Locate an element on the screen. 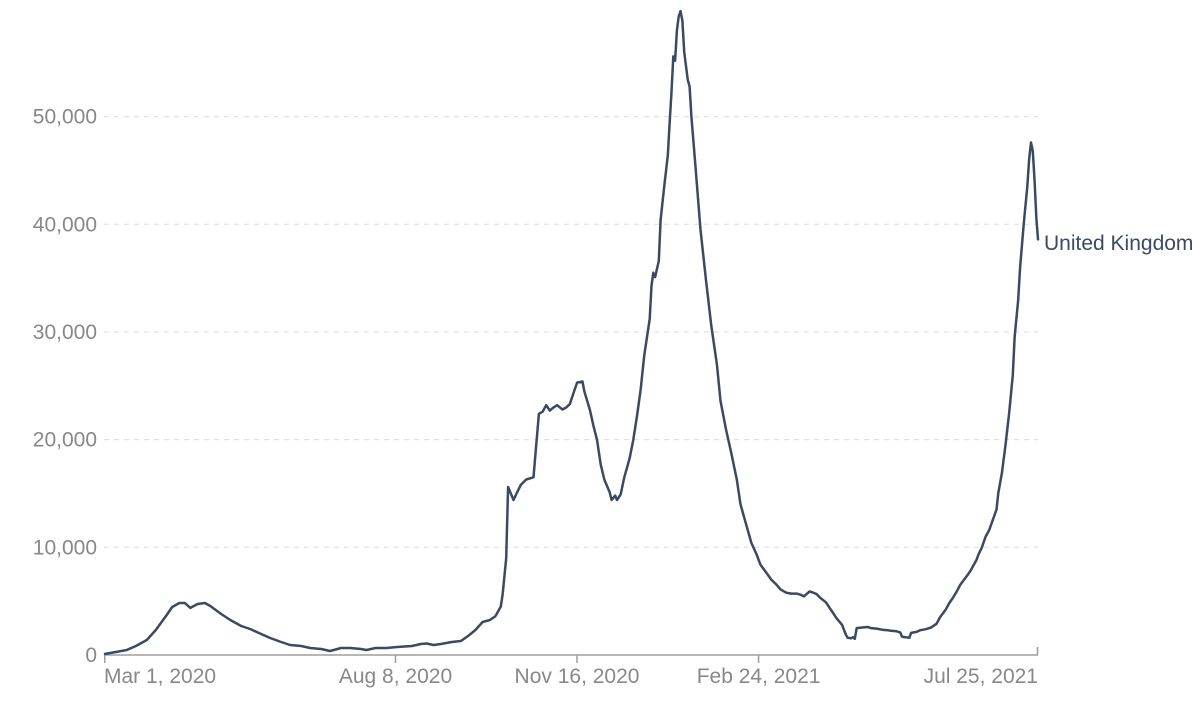  x-label-feb-24-2021: Feb 24, 2021 is located at coordinates (759, 676).